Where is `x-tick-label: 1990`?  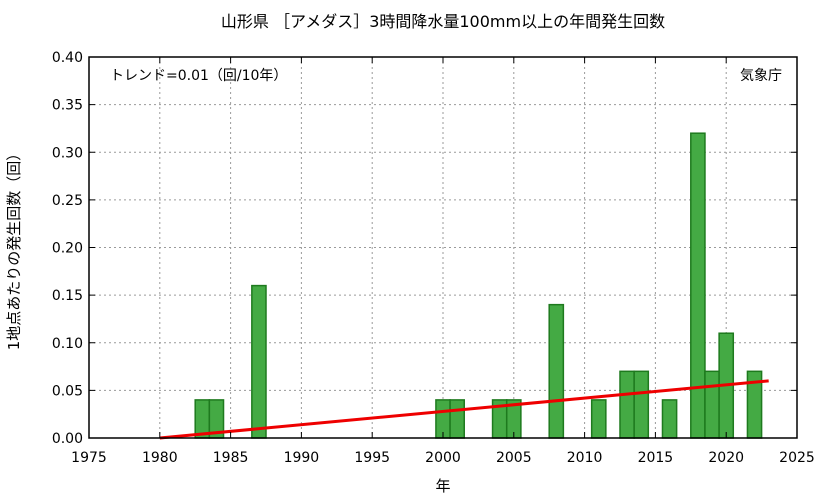 x-tick-label: 1990 is located at coordinates (302, 458).